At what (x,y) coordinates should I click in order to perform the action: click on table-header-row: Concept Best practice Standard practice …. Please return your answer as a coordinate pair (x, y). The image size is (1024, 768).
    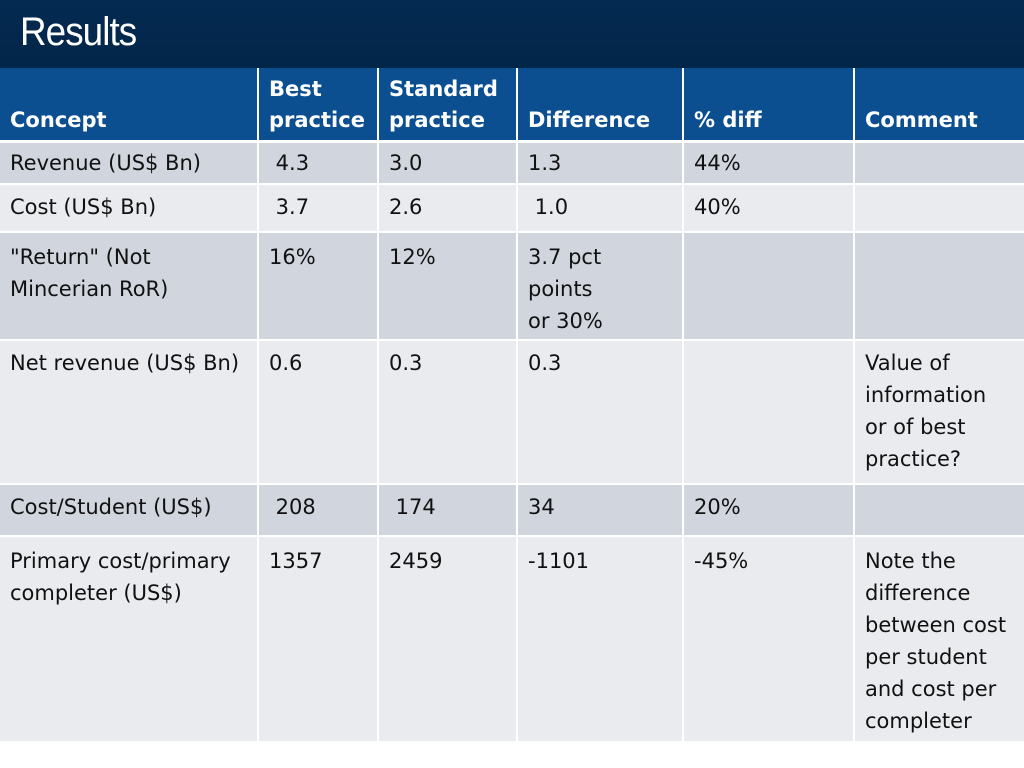
    Looking at the image, I should click on (512, 105).